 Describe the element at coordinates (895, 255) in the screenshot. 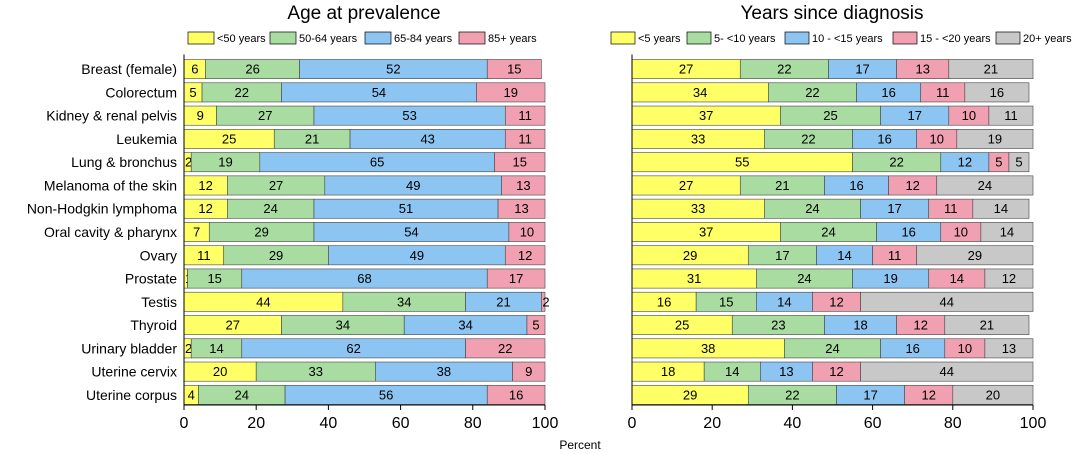

I see `data-label-ovary-15-20-years: 11` at that location.